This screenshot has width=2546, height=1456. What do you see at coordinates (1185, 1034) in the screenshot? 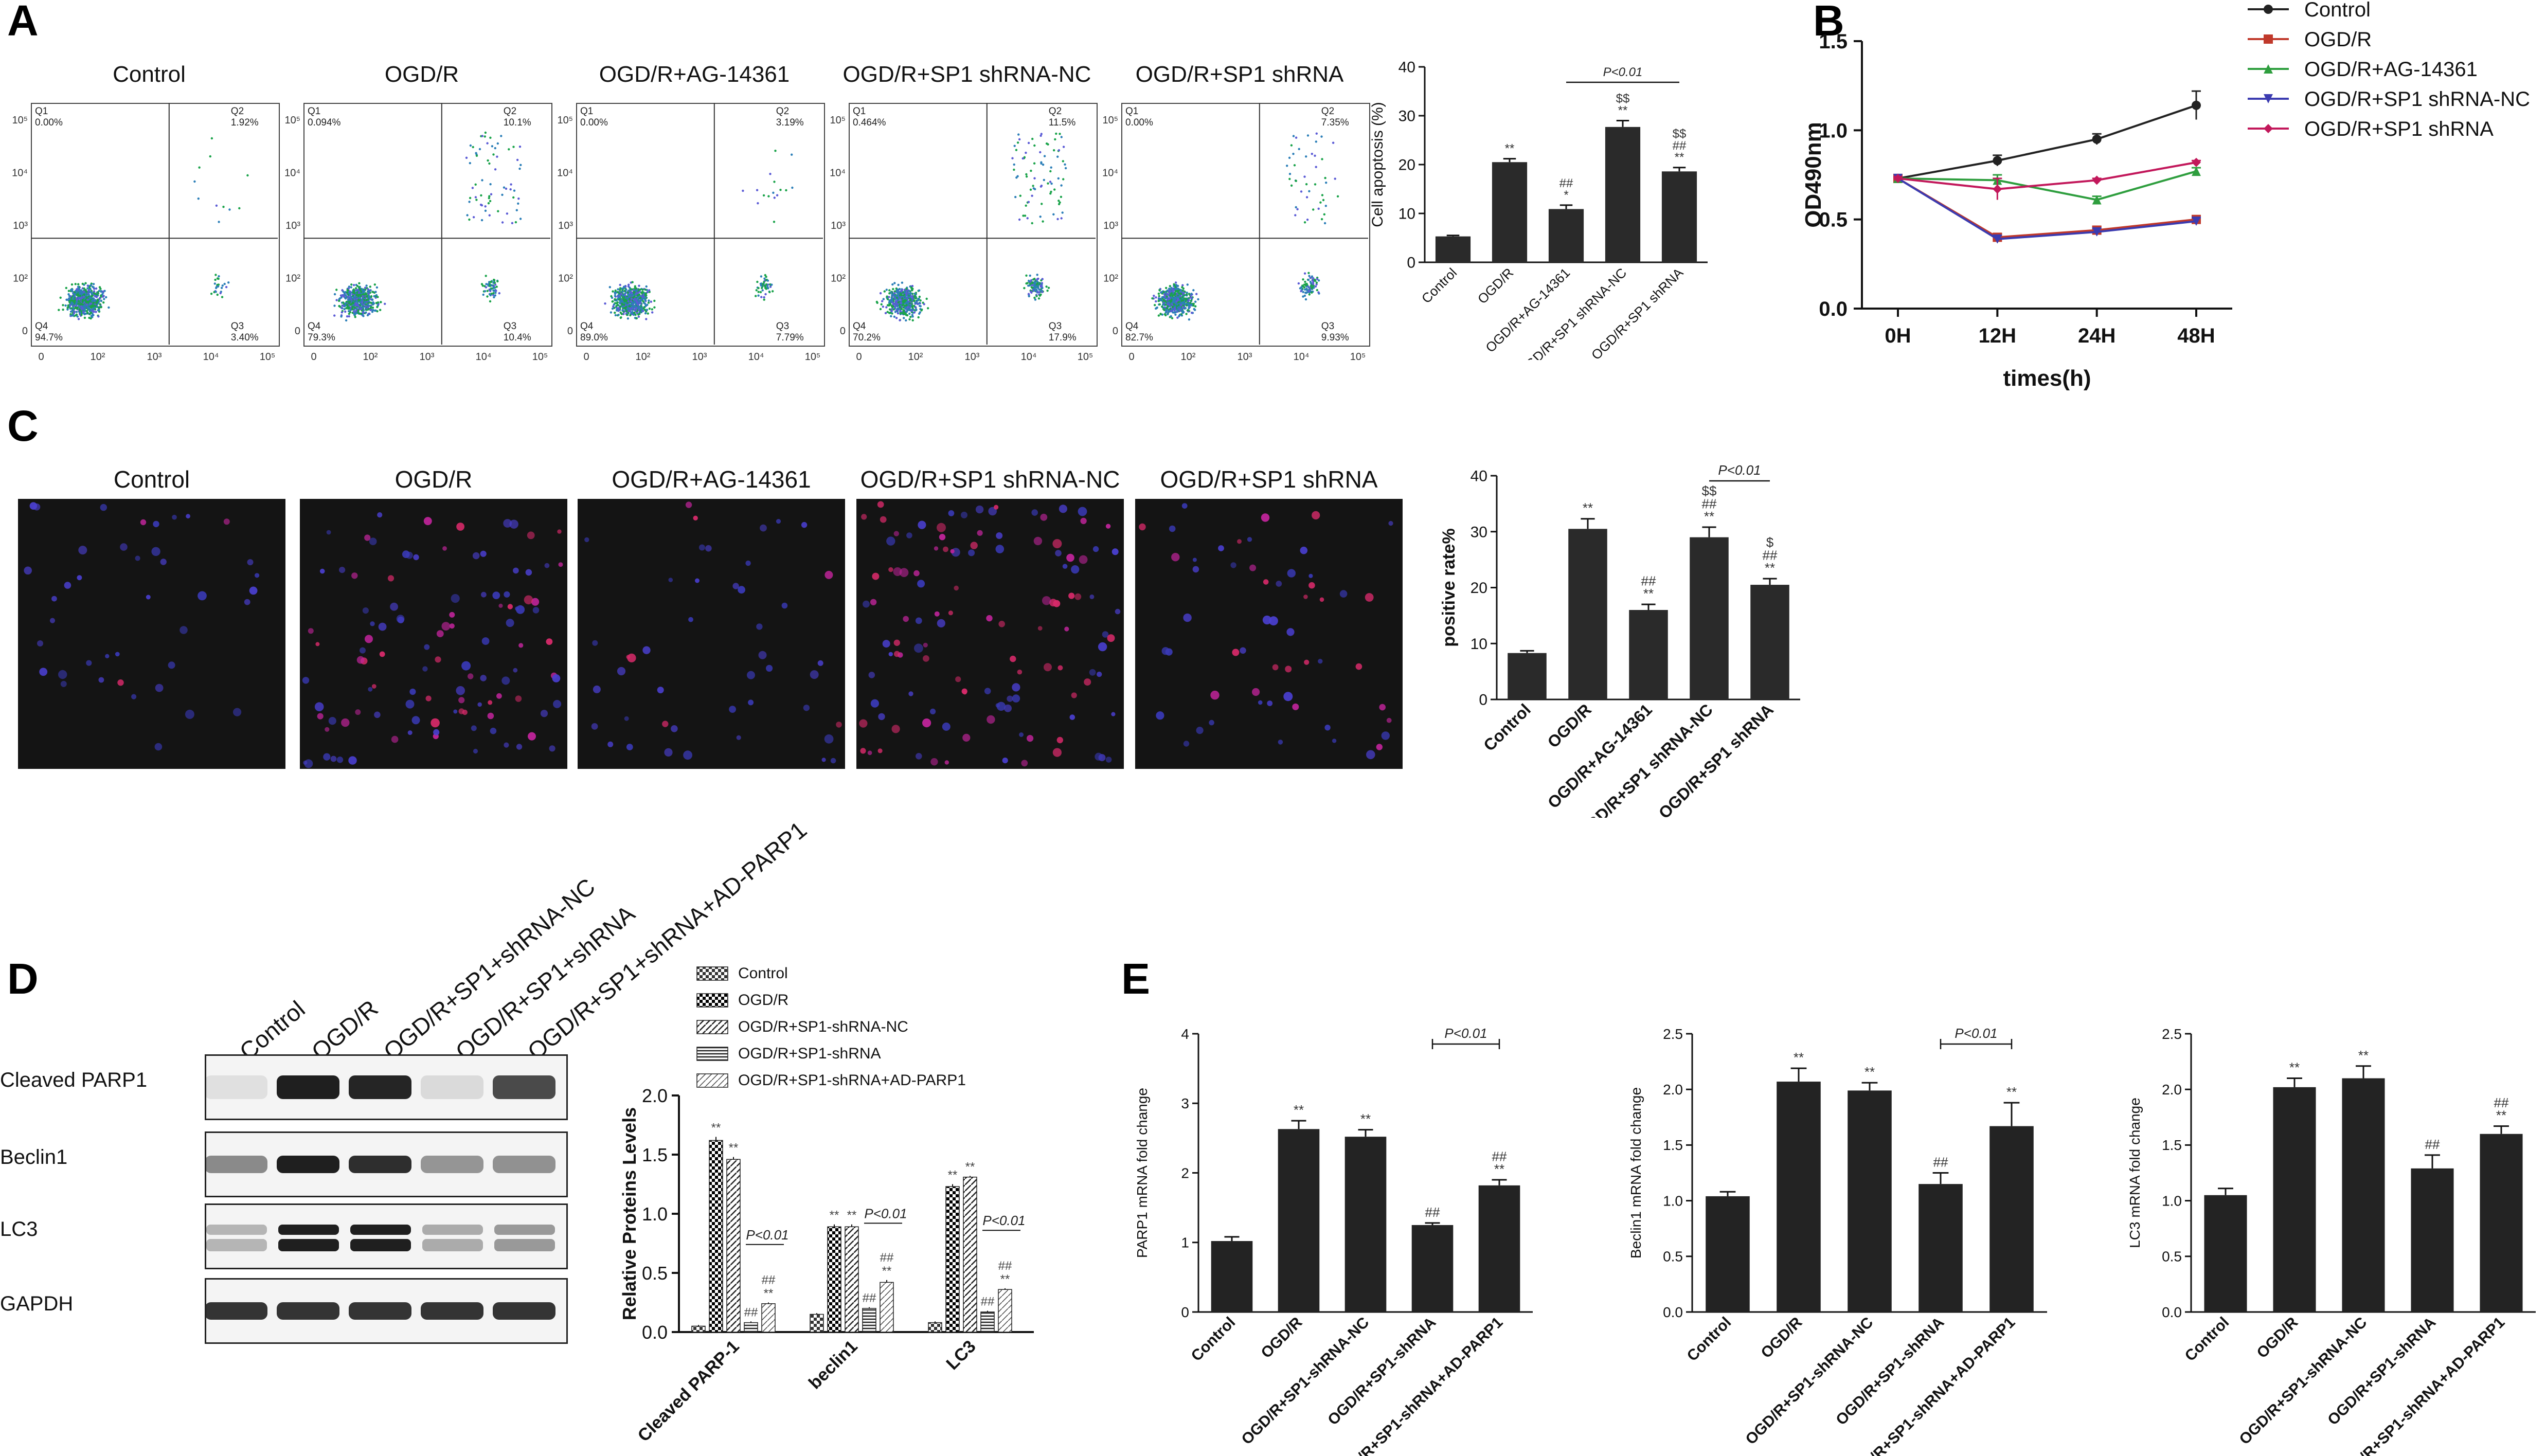
I see `y-tick-label: 4` at bounding box center [1185, 1034].